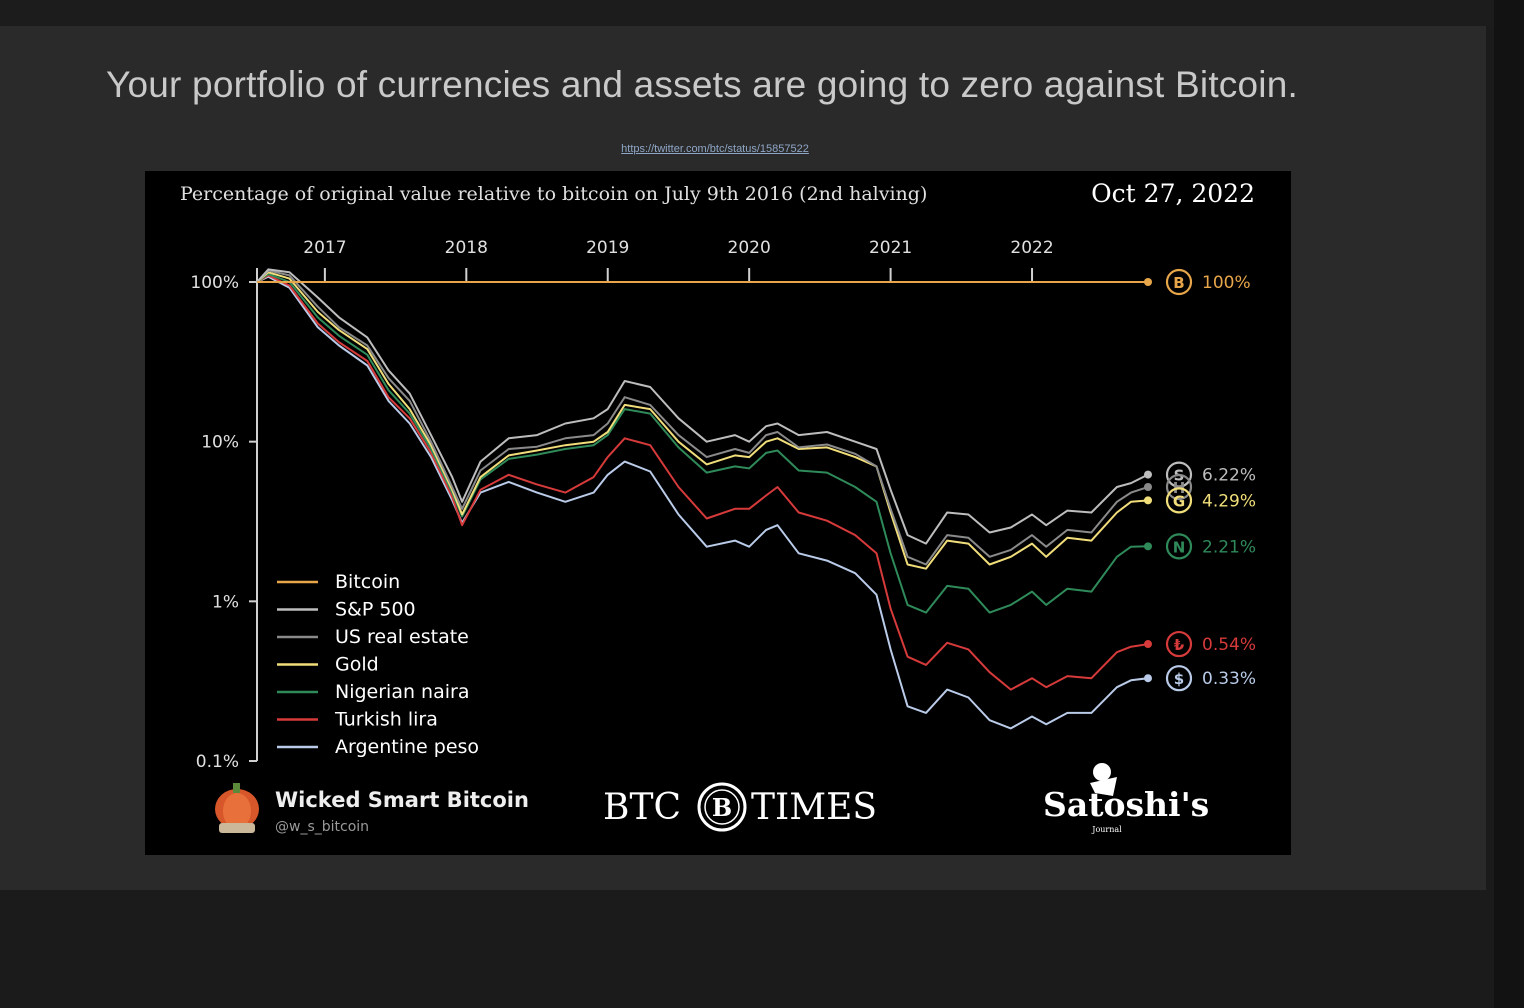 This screenshot has width=1524, height=1008. Describe the element at coordinates (375, 610) in the screenshot. I see `legend-label: S&P 500` at that location.